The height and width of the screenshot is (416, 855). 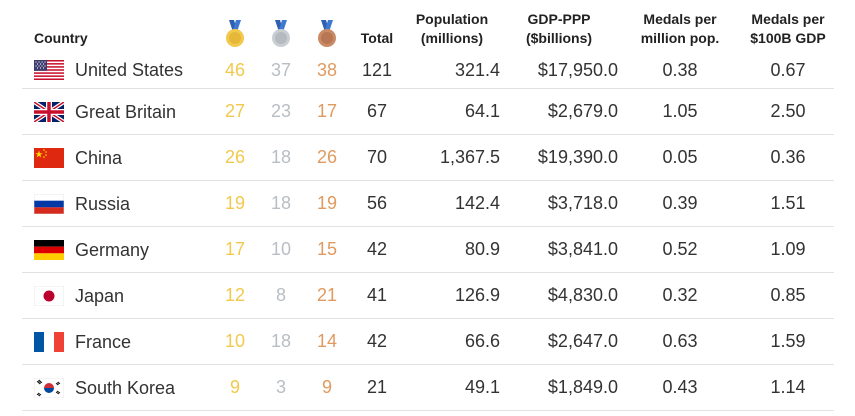 What do you see at coordinates (49, 387) in the screenshot?
I see `kr-flag-icon` at bounding box center [49, 387].